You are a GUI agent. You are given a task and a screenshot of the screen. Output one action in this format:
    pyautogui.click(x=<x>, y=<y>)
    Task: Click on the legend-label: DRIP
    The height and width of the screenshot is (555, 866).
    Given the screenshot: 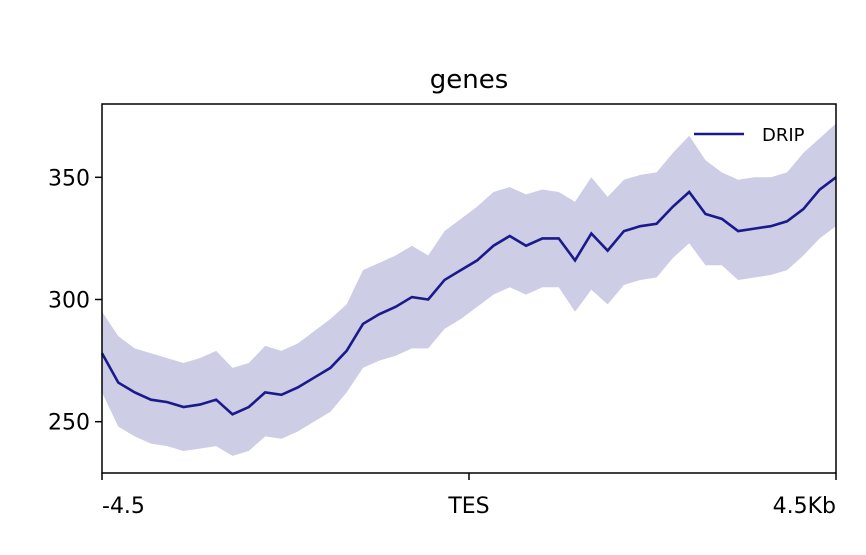 What is the action you would take?
    pyautogui.click(x=783, y=135)
    